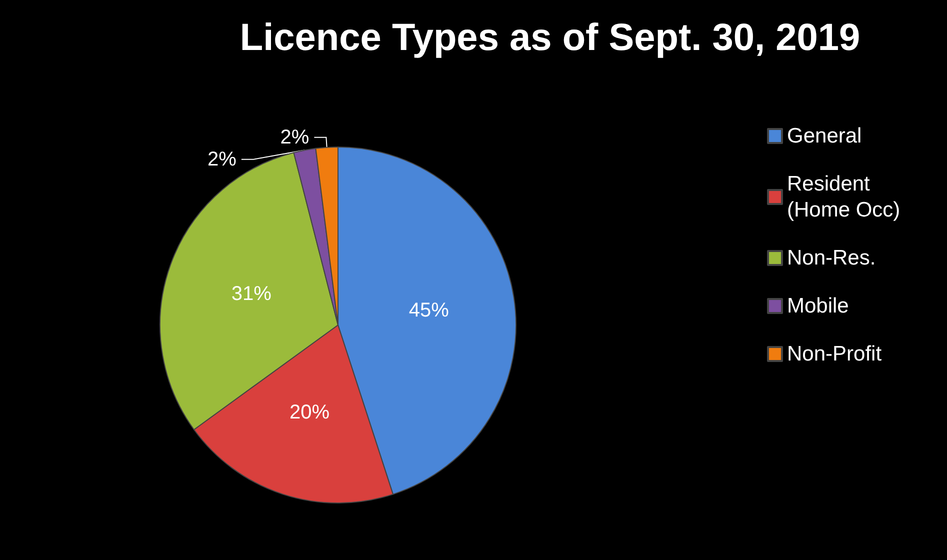  What do you see at coordinates (834, 354) in the screenshot?
I see `legend-label: Non-Profit` at bounding box center [834, 354].